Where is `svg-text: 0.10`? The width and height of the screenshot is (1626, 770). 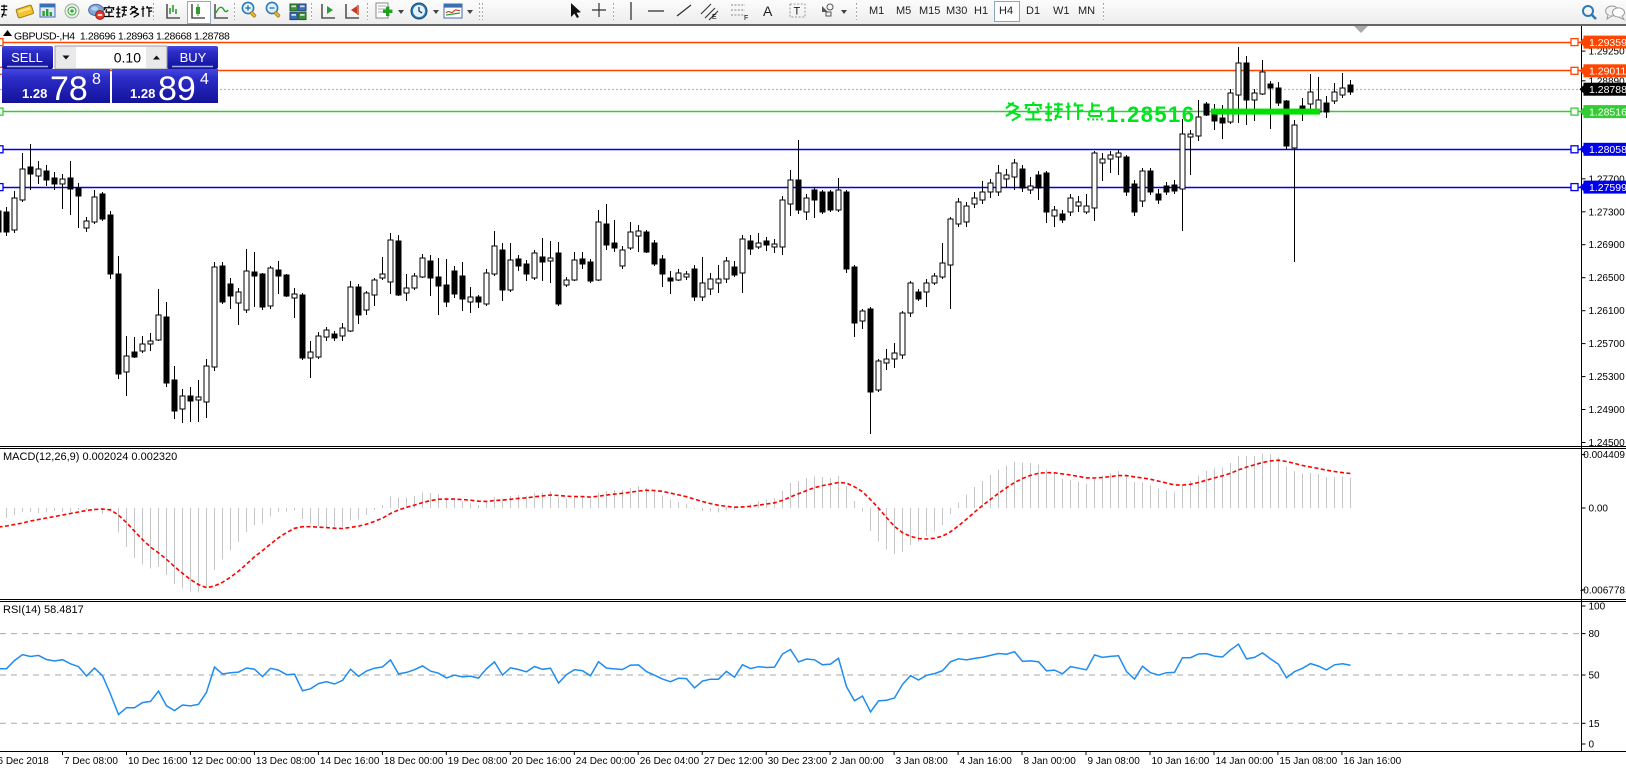
svg-text: 0.10 is located at coordinates (127, 58).